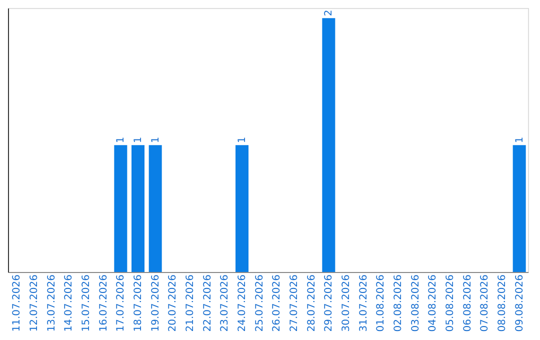  Describe the element at coordinates (485, 303) in the screenshot. I see `x-tick-label: 07.08.2026` at that location.